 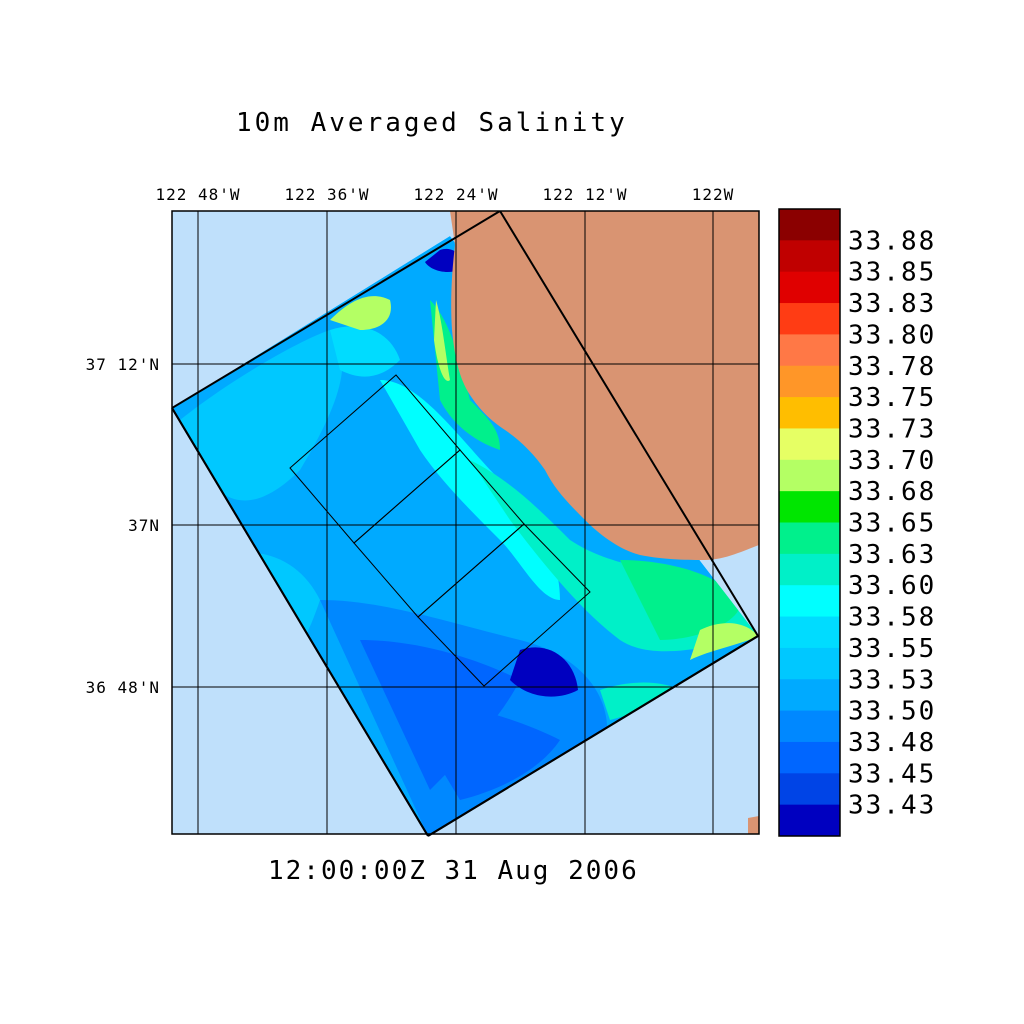 I want to click on colorbar-label: 33.45, so click(x=892, y=774).